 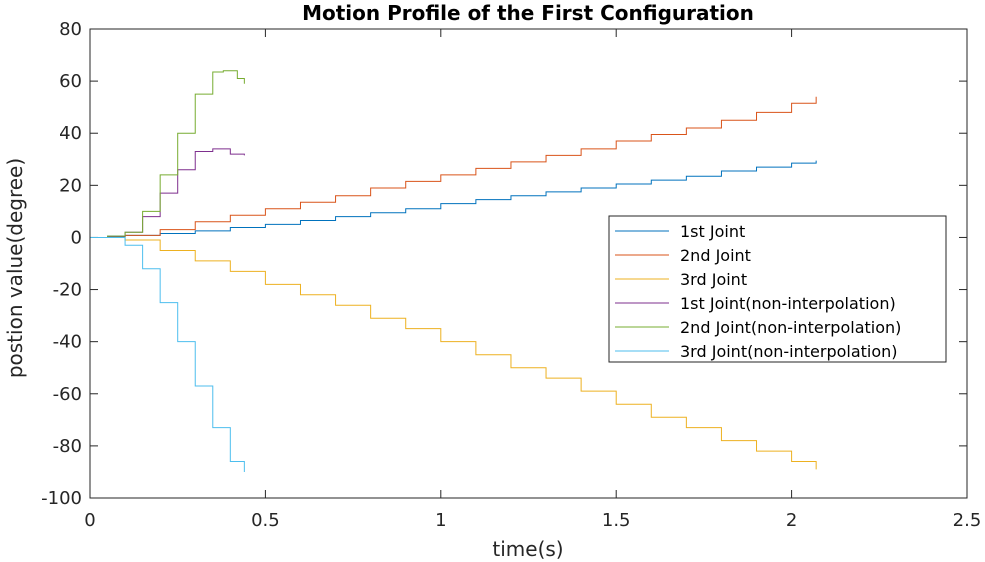 What do you see at coordinates (70, 29) in the screenshot?
I see `y-tick-label: 80` at bounding box center [70, 29].